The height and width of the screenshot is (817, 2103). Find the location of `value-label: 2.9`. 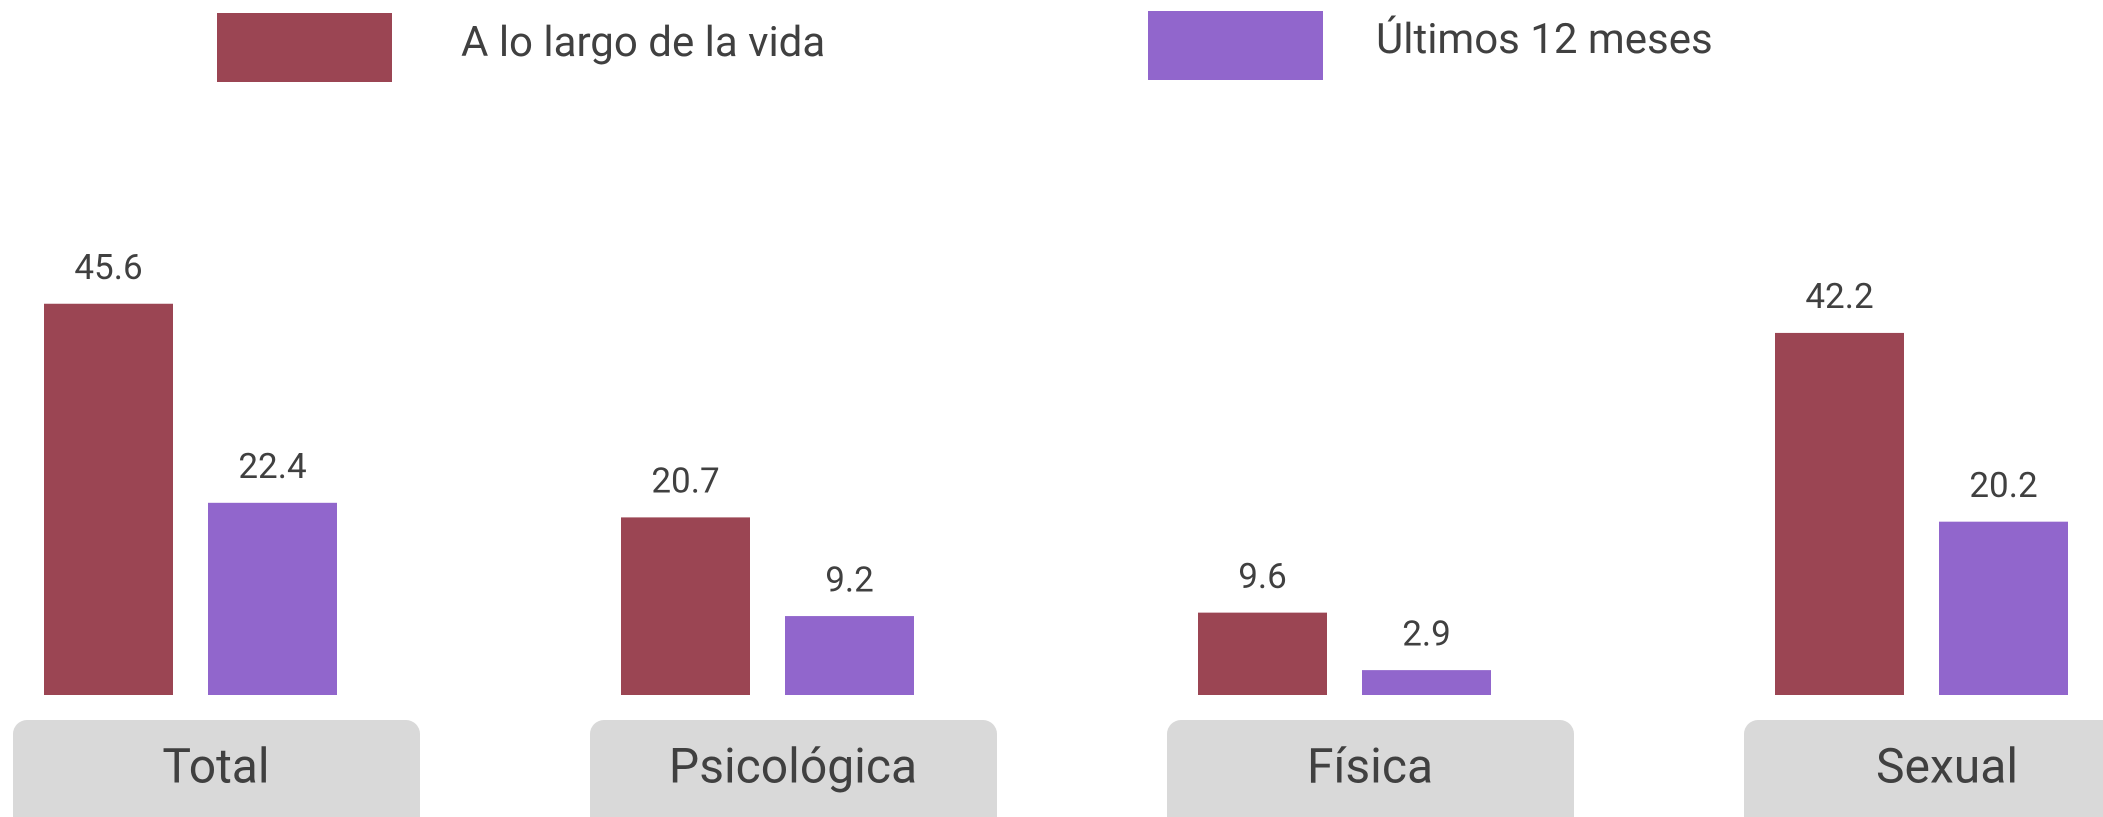

value-label: 2.9 is located at coordinates (1426, 633).